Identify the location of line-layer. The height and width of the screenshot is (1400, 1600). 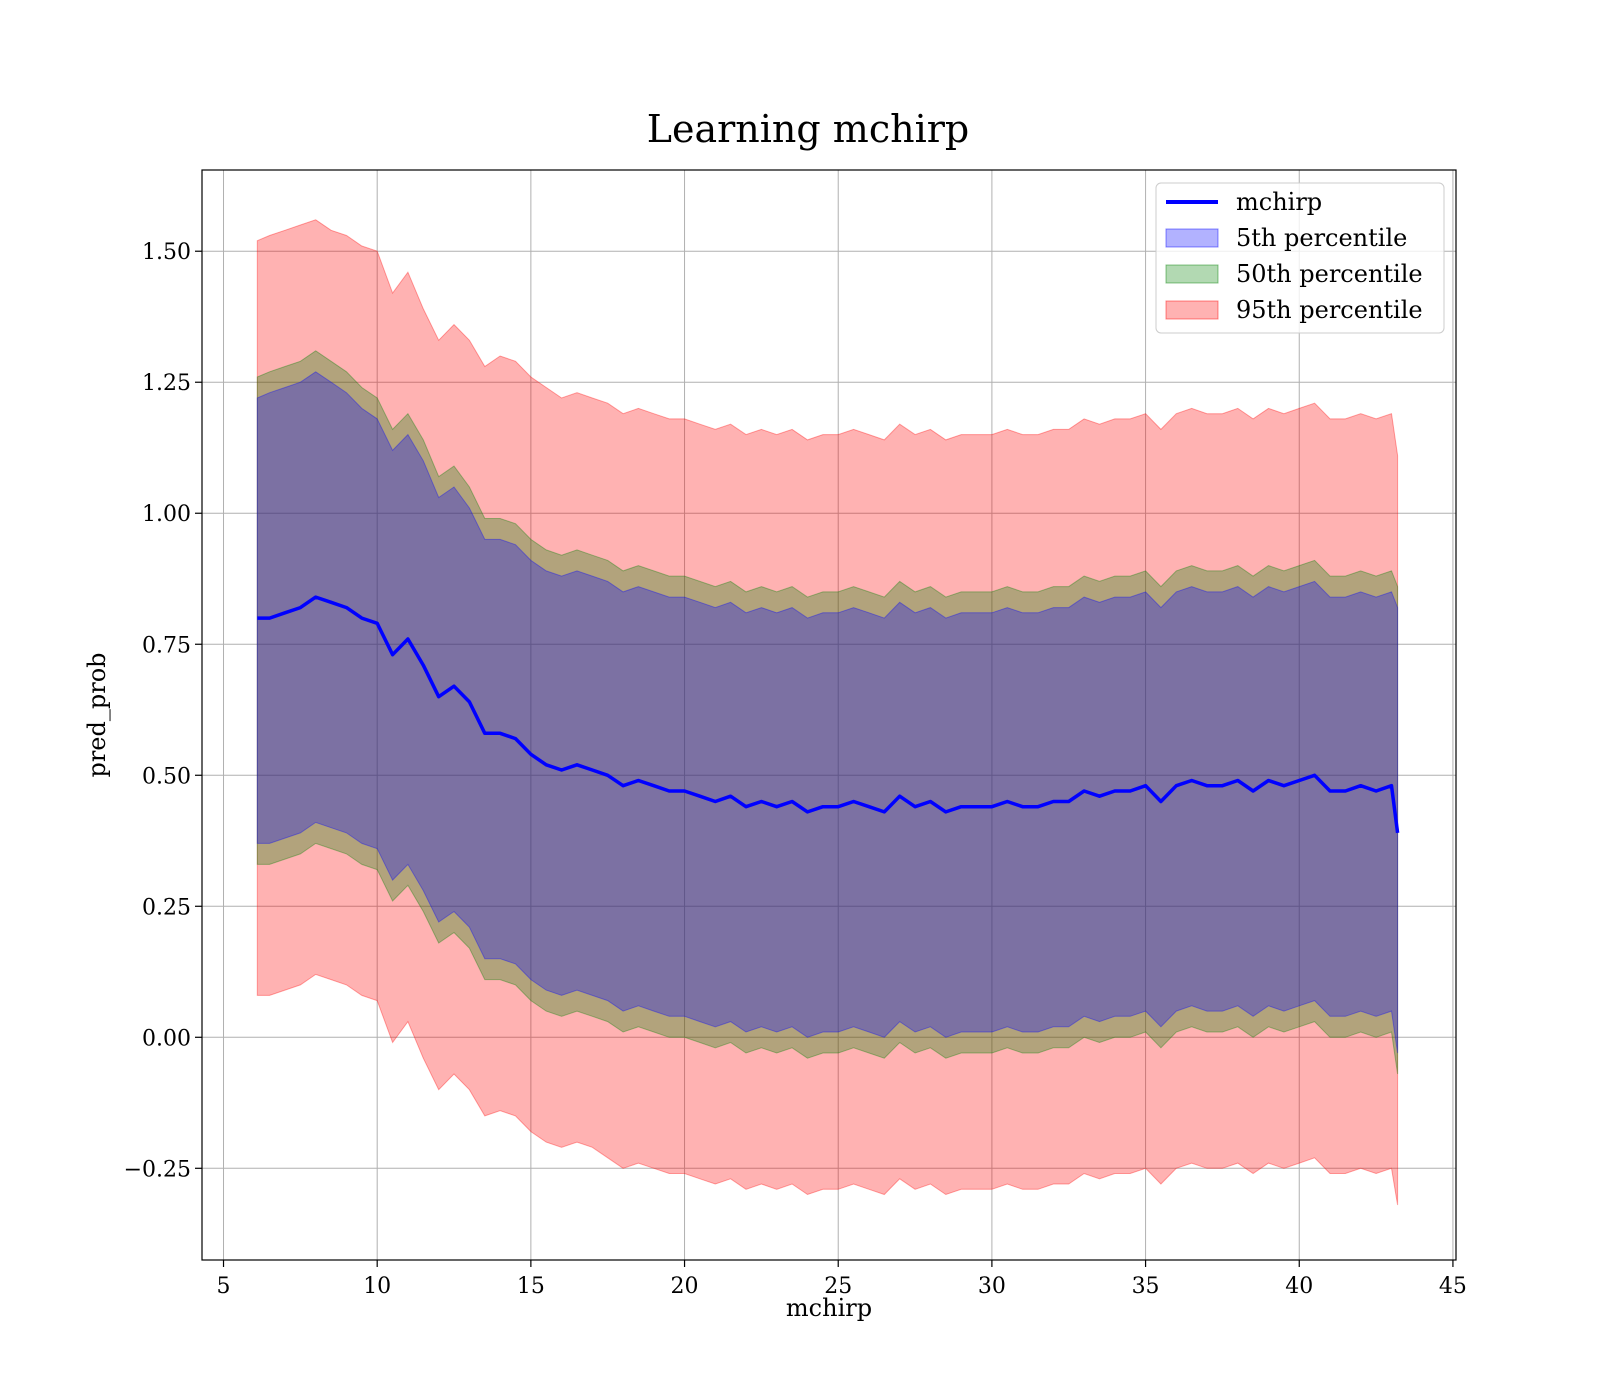
(828, 714).